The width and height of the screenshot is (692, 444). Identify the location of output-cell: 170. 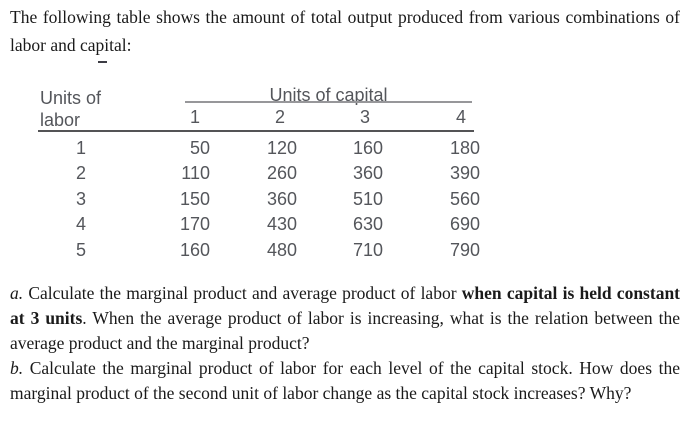
(194, 224).